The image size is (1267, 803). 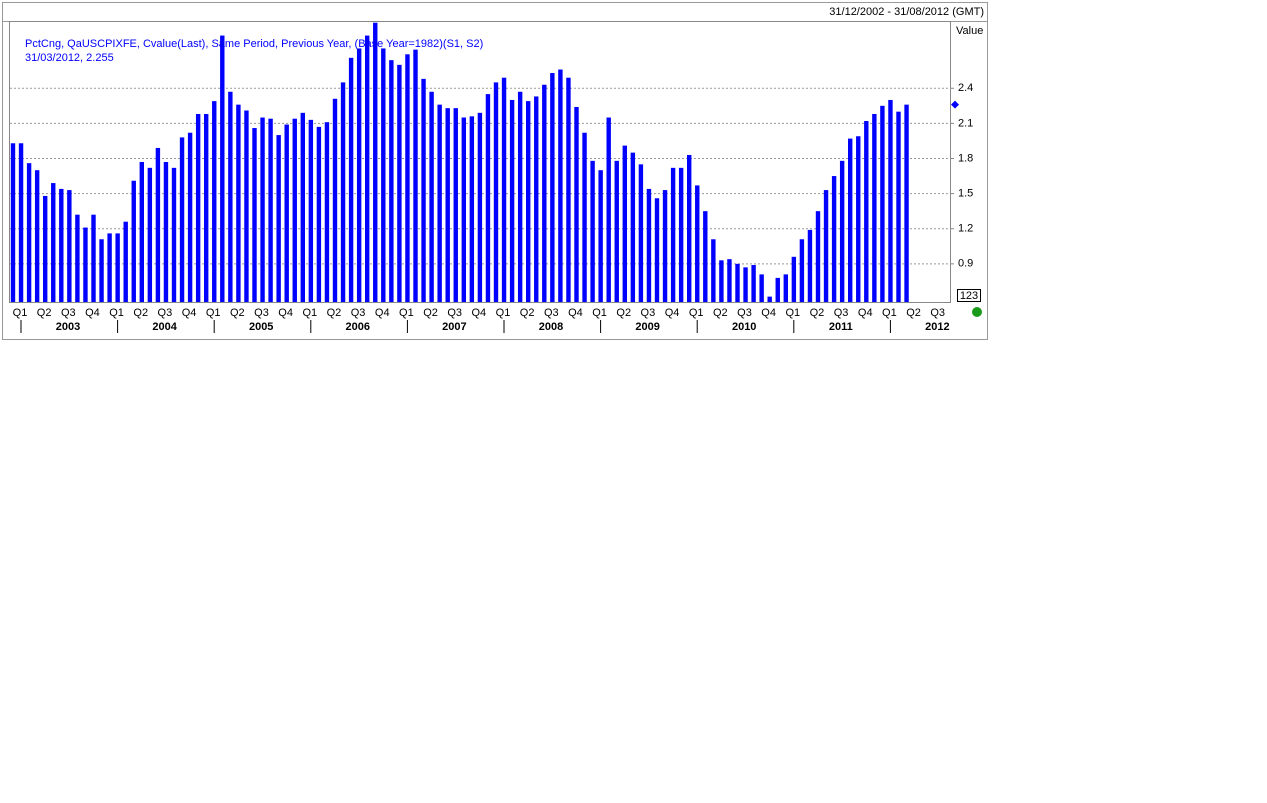 What do you see at coordinates (965, 158) in the screenshot?
I see `y-tick-label: 1.8` at bounding box center [965, 158].